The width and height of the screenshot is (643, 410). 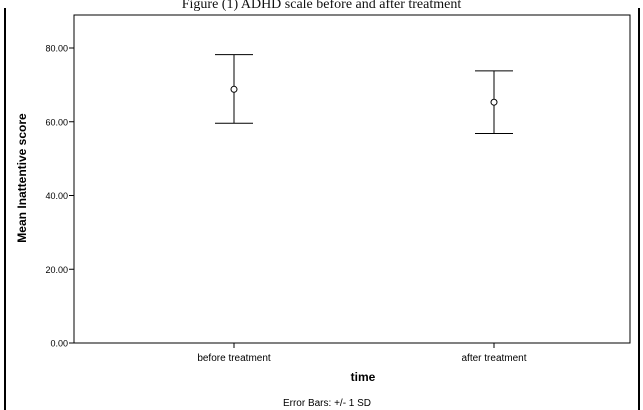 I want to click on error-bar-after-treatment, so click(x=494, y=102).